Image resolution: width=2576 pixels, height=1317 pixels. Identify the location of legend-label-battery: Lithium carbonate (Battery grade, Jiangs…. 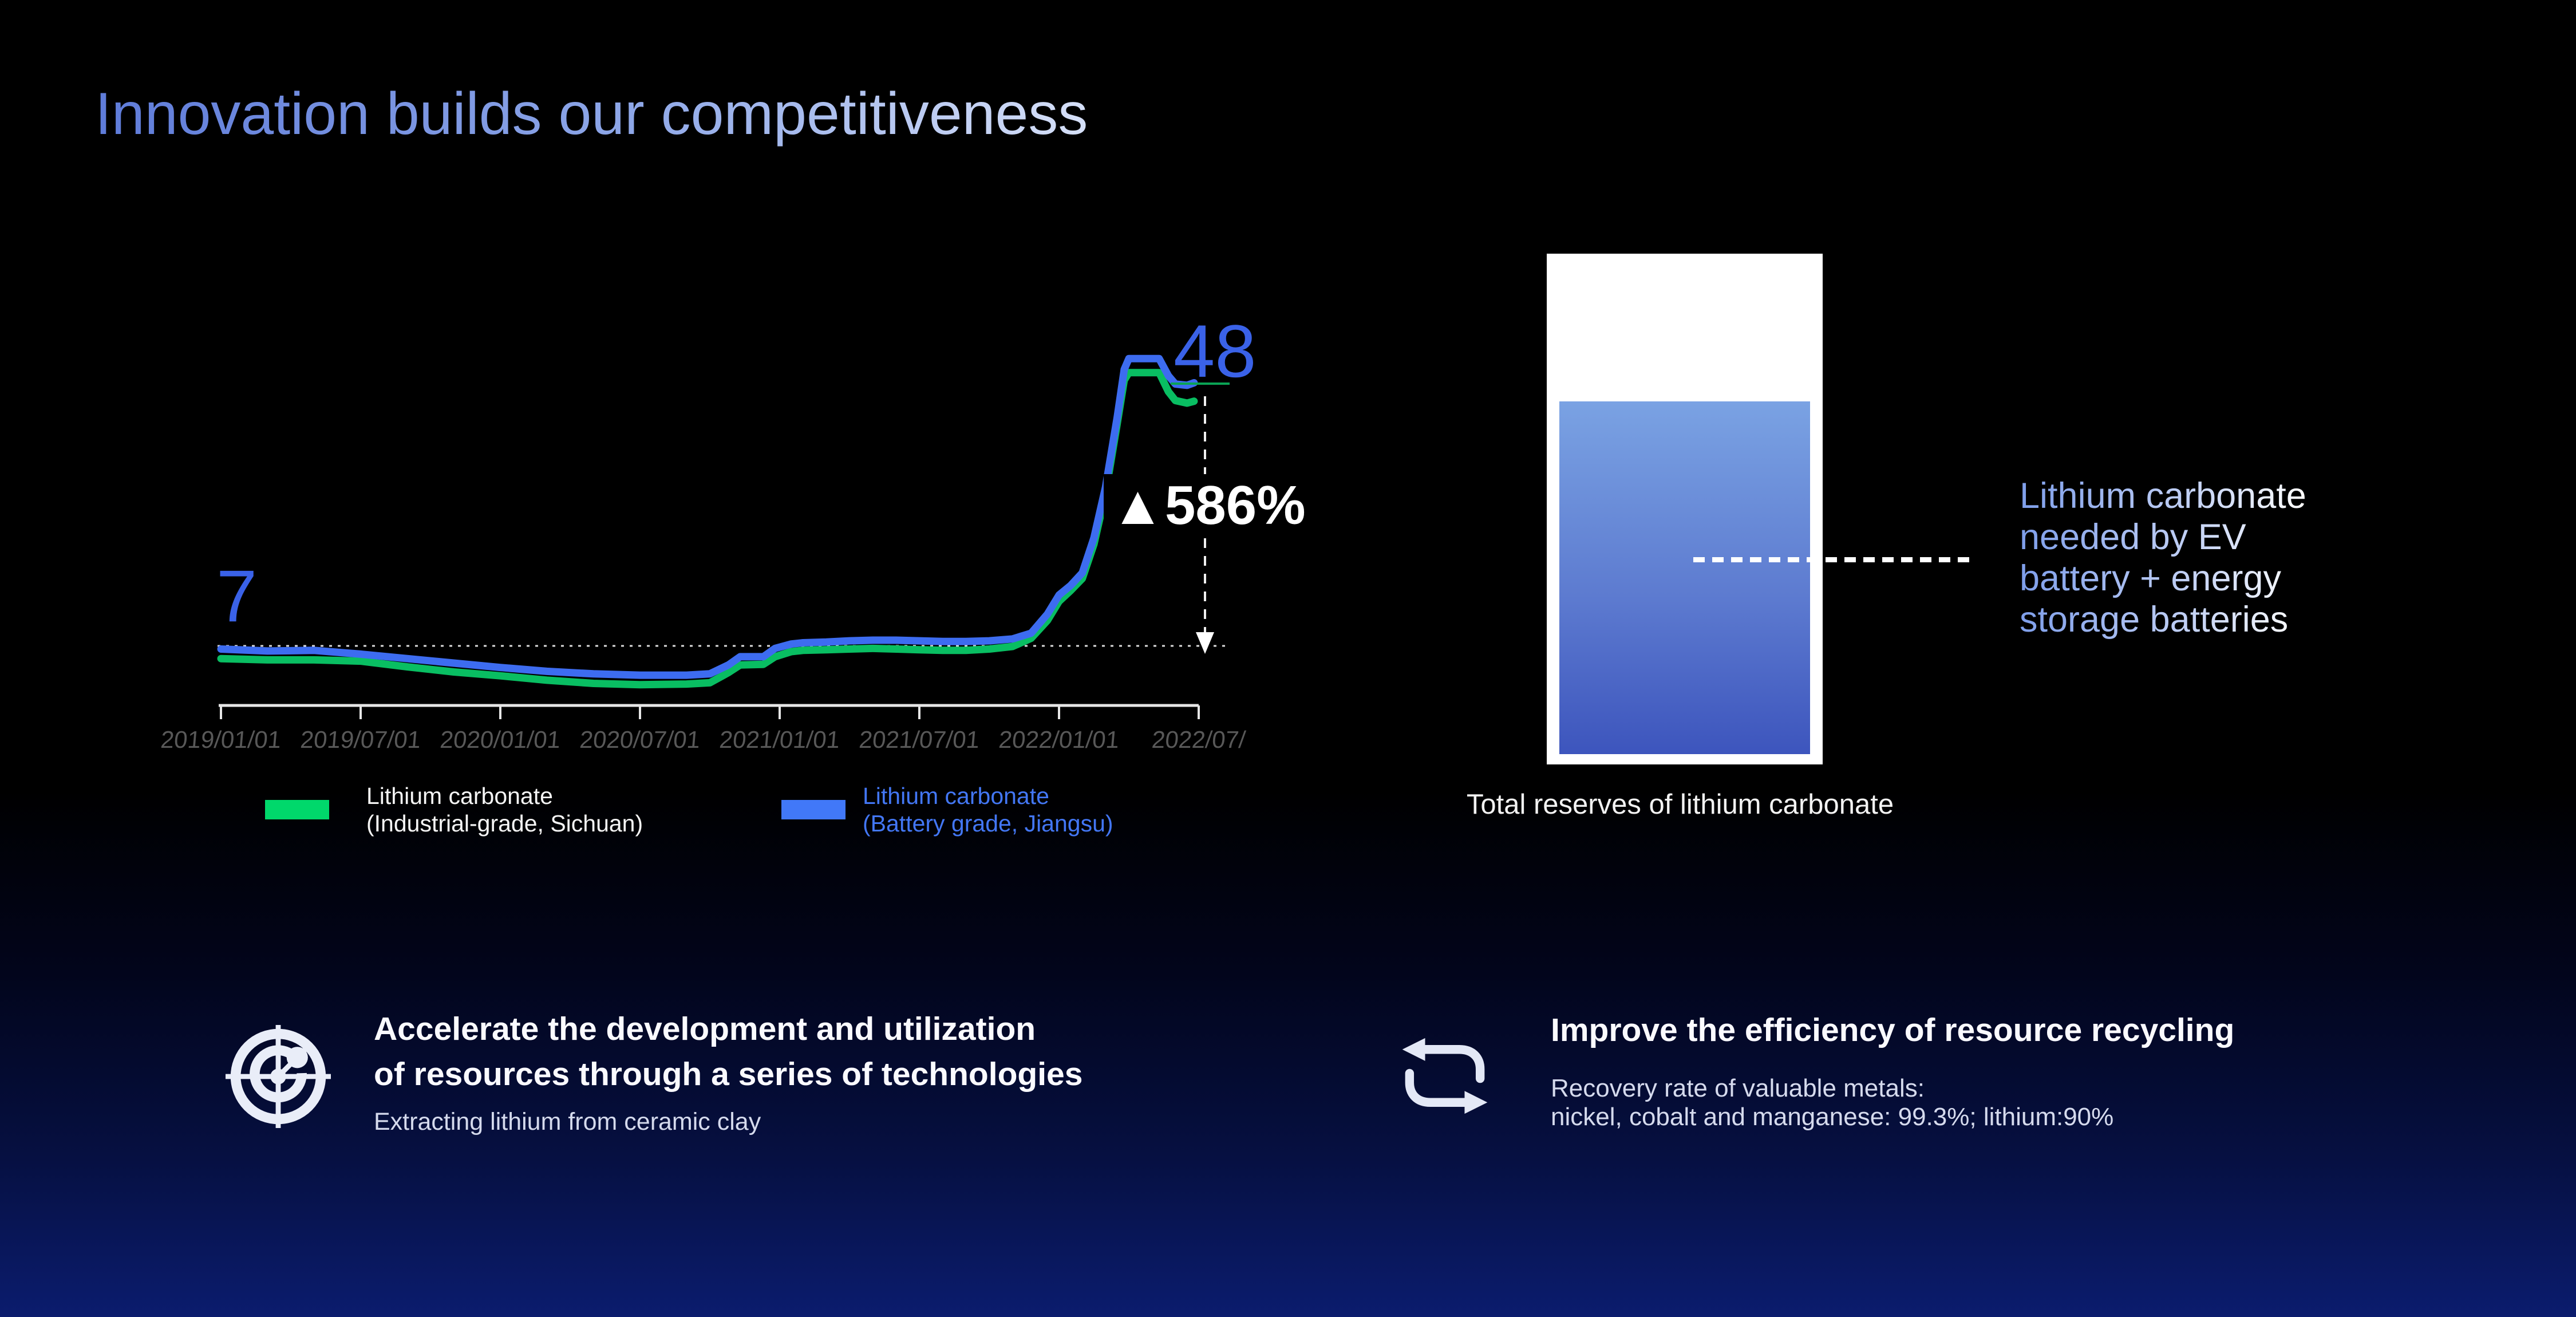
(988, 810).